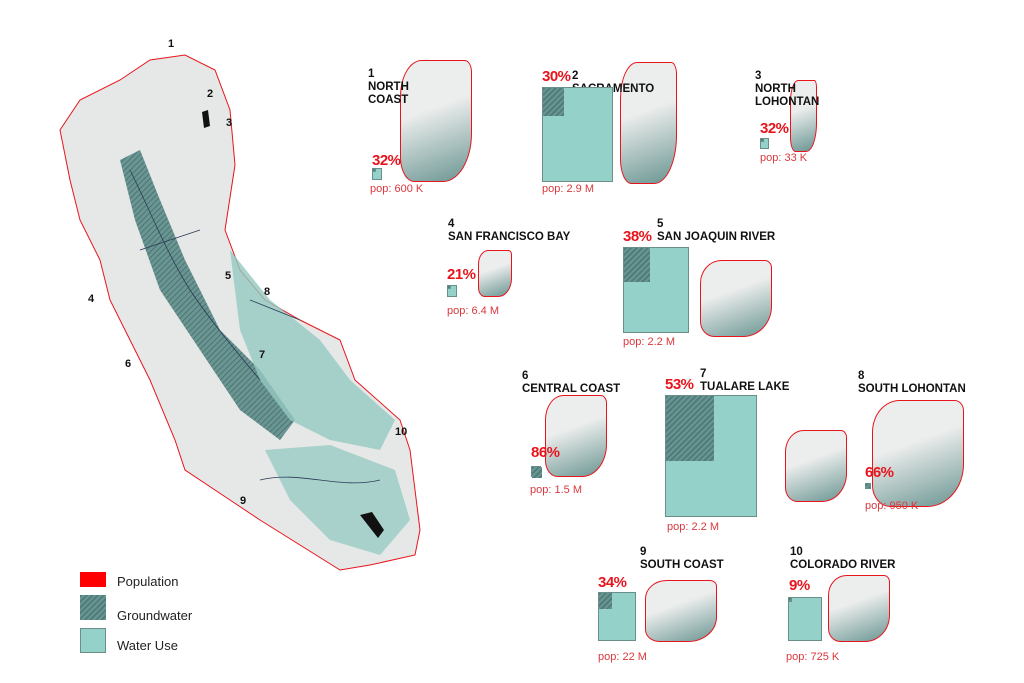 The height and width of the screenshot is (683, 1024). Describe the element at coordinates (312, 350) in the screenshot. I see `sierra-water-use` at that location.